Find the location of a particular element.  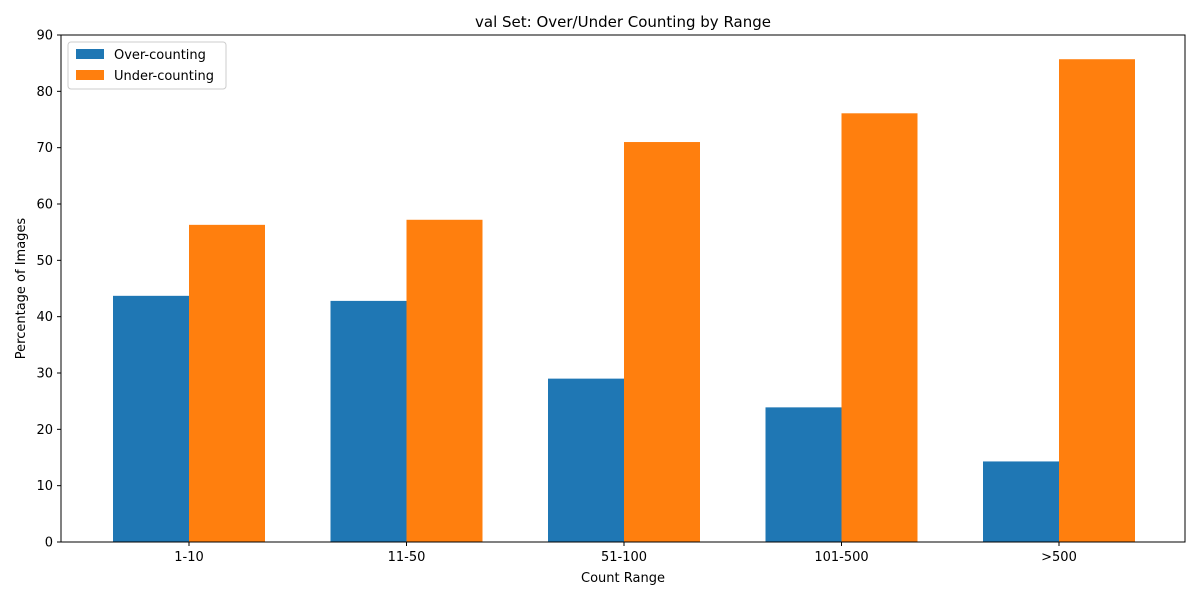

legend-label-under-counting: Under-counting is located at coordinates (164, 76).